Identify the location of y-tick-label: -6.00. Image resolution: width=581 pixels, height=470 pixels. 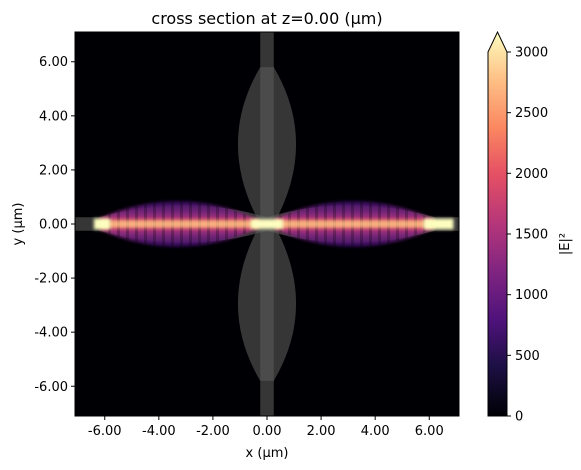
(51, 387).